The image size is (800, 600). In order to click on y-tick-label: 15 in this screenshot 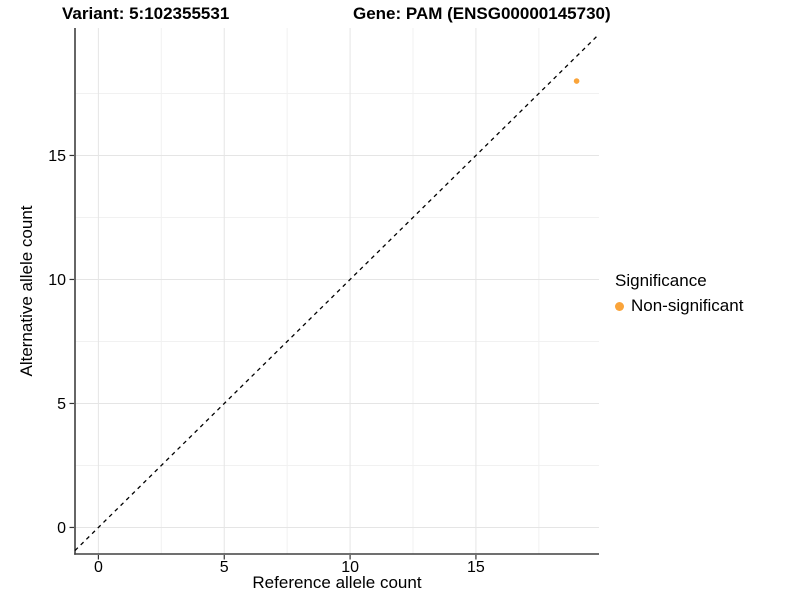, I will do `click(57, 156)`.